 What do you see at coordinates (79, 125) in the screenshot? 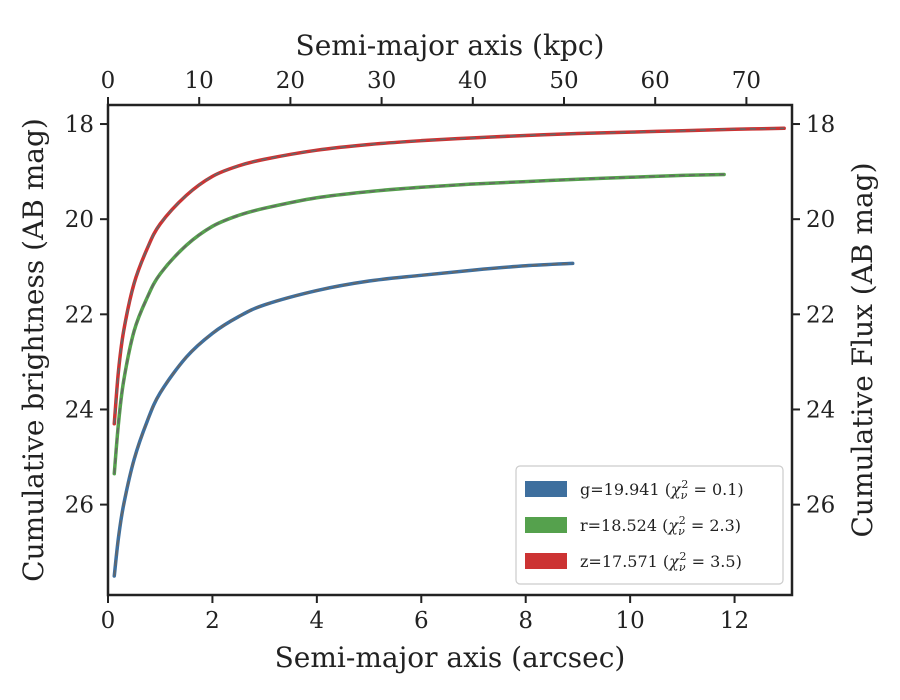
I see `y-tick-label-0: 18` at bounding box center [79, 125].